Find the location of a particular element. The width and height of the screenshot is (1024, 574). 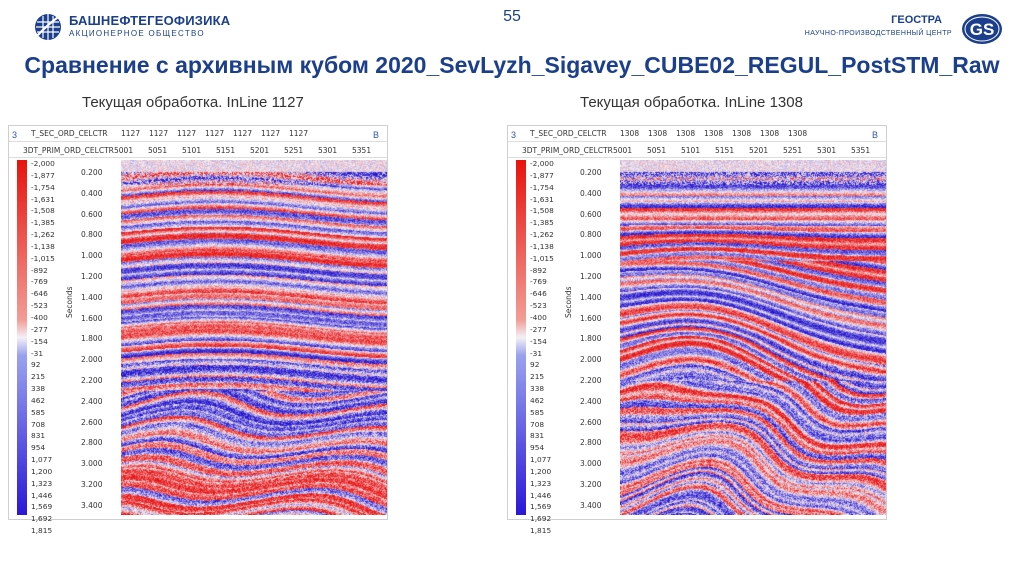

left-logo-name: БАШНЕФТЕГЕОФИЗИКА is located at coordinates (150, 20).